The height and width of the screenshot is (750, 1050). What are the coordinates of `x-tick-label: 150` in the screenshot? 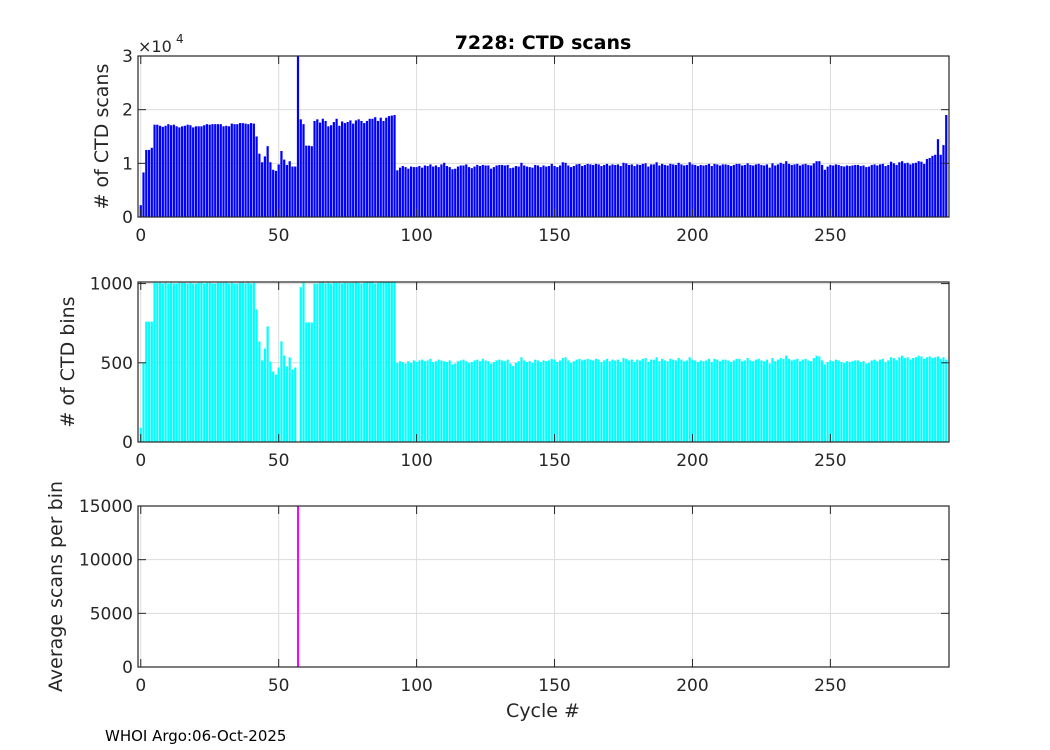 It's located at (554, 236).